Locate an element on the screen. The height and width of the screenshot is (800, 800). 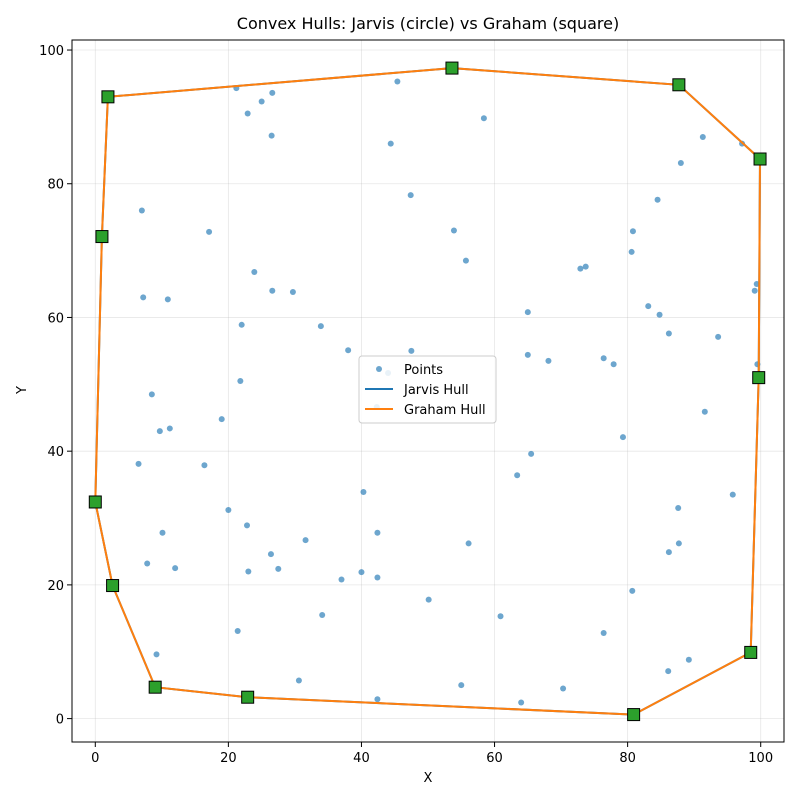
legend-label: Graham Hull is located at coordinates (445, 410).